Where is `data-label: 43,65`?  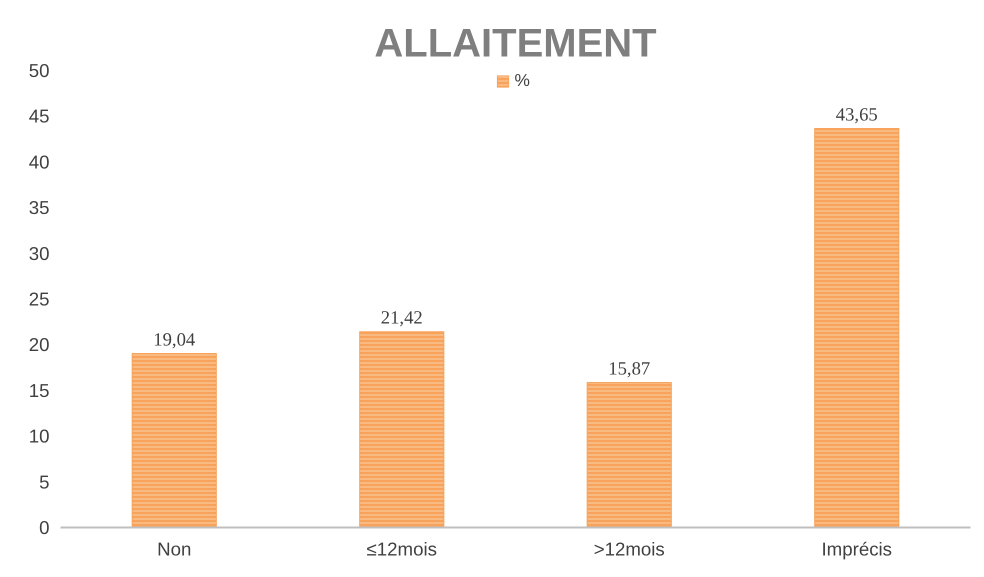 data-label: 43,65 is located at coordinates (857, 115).